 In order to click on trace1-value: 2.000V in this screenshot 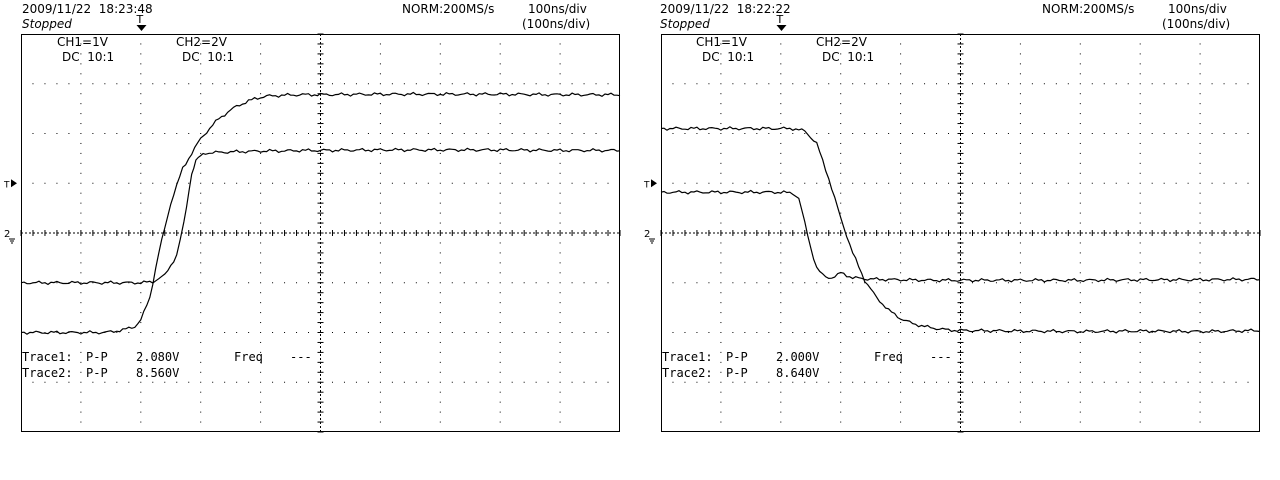, I will do `click(798, 357)`.